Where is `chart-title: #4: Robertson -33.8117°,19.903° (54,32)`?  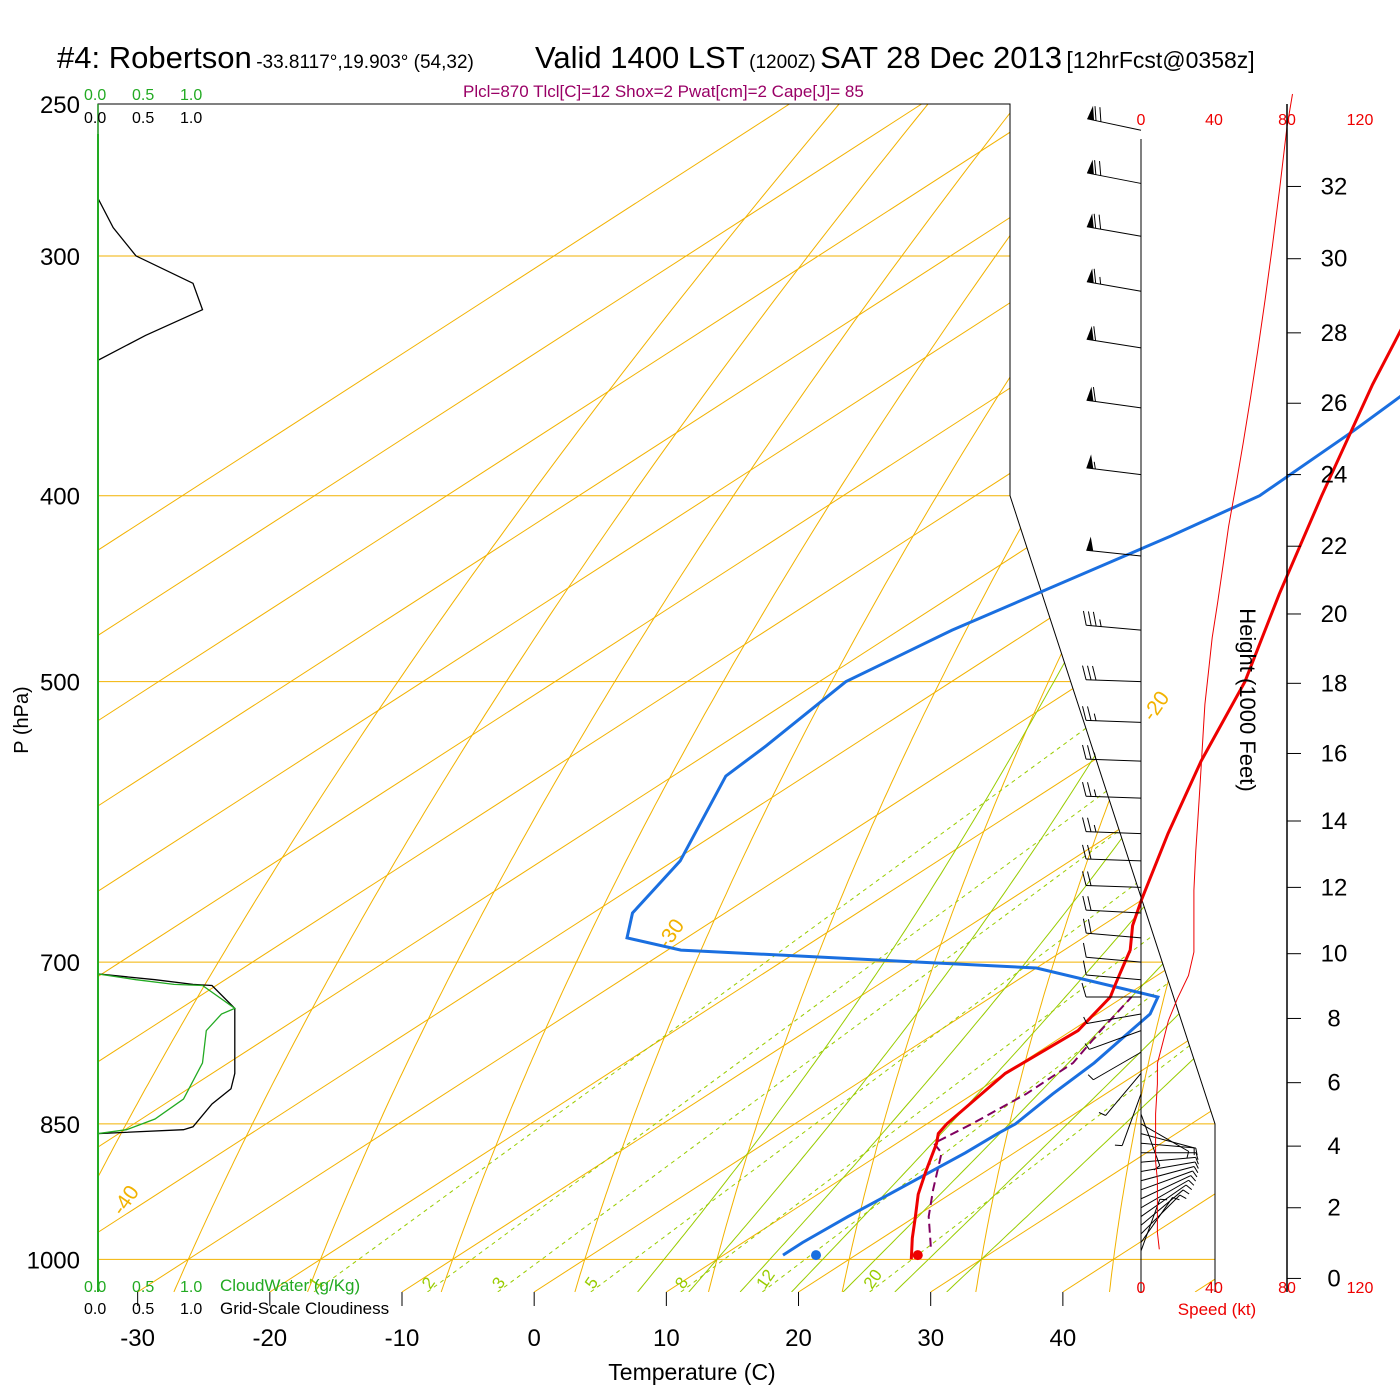 chart-title: #4: Robertson -33.8117°,19.903° (54,32) is located at coordinates (265, 58).